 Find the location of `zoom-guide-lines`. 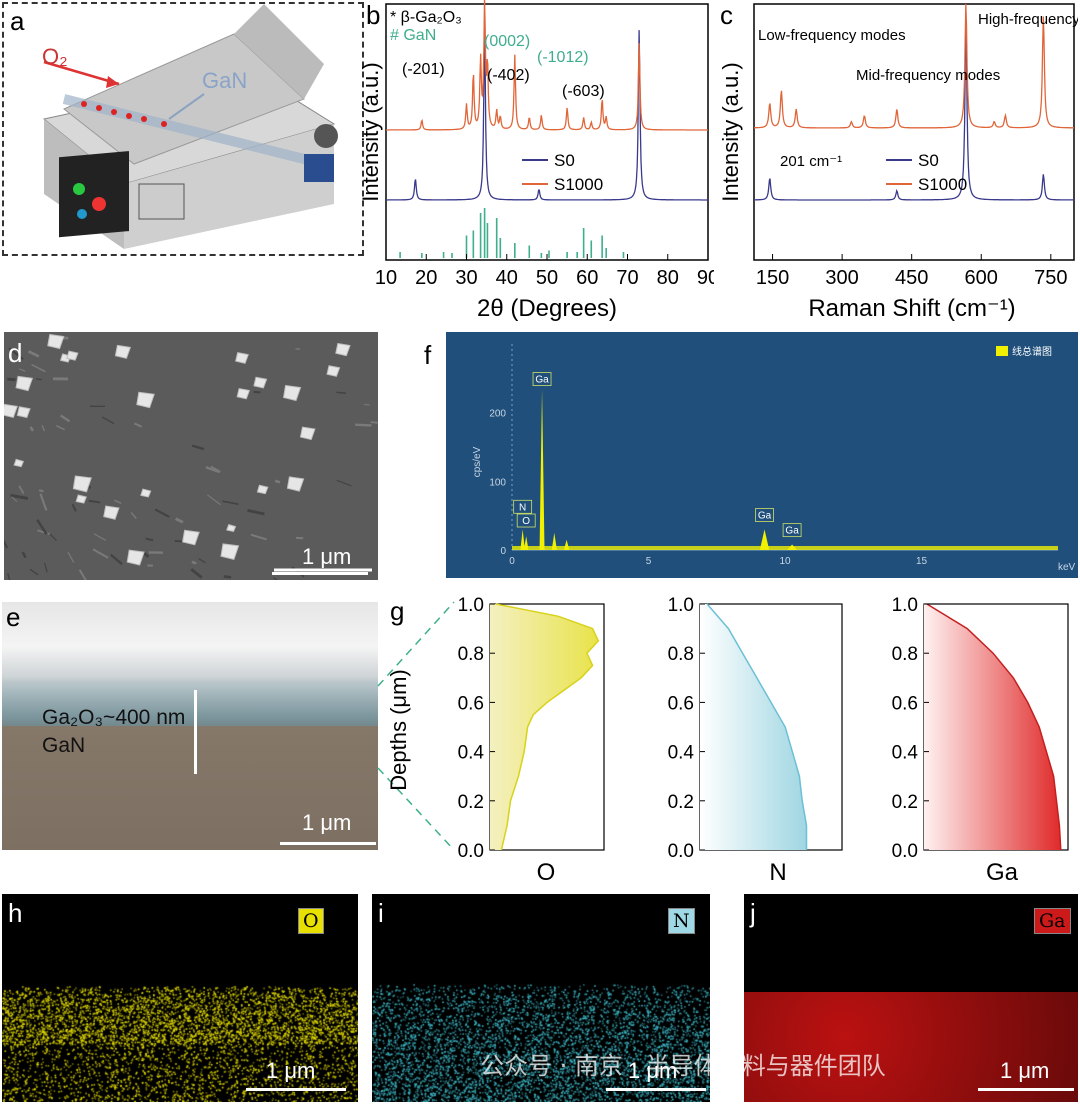

zoom-guide-lines is located at coordinates (416, 726).